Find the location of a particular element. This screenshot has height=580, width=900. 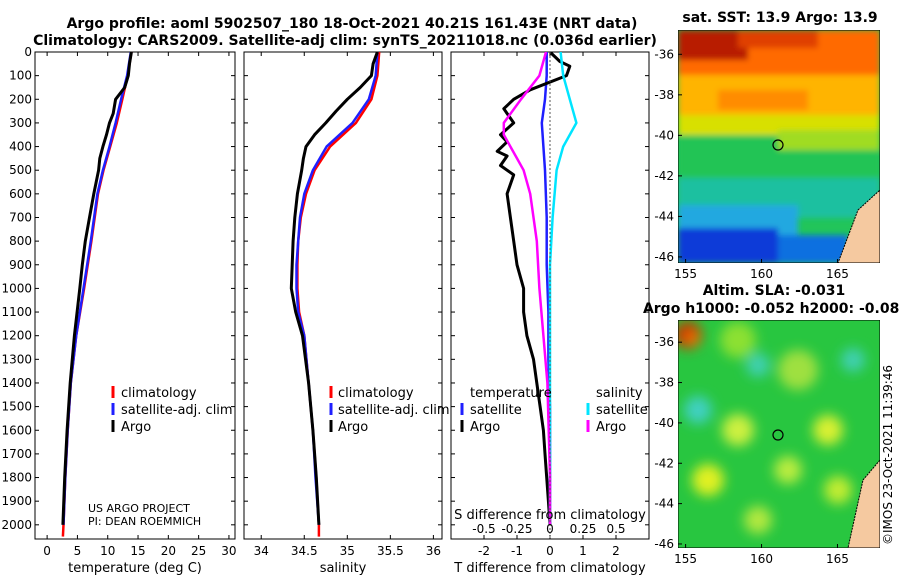

xtick-label: 5 is located at coordinates (78, 551).